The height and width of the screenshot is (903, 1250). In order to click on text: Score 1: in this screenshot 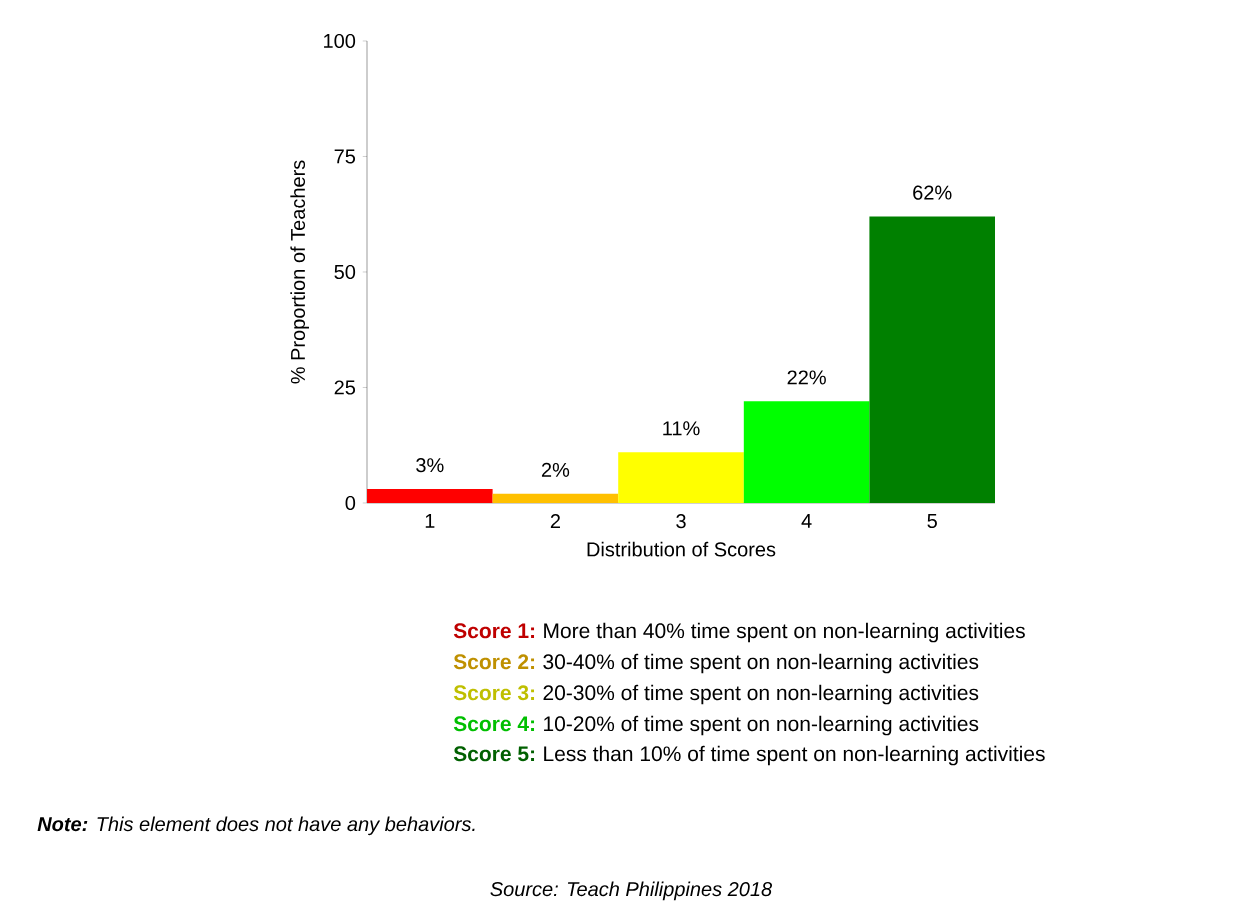, I will do `click(494, 631)`.